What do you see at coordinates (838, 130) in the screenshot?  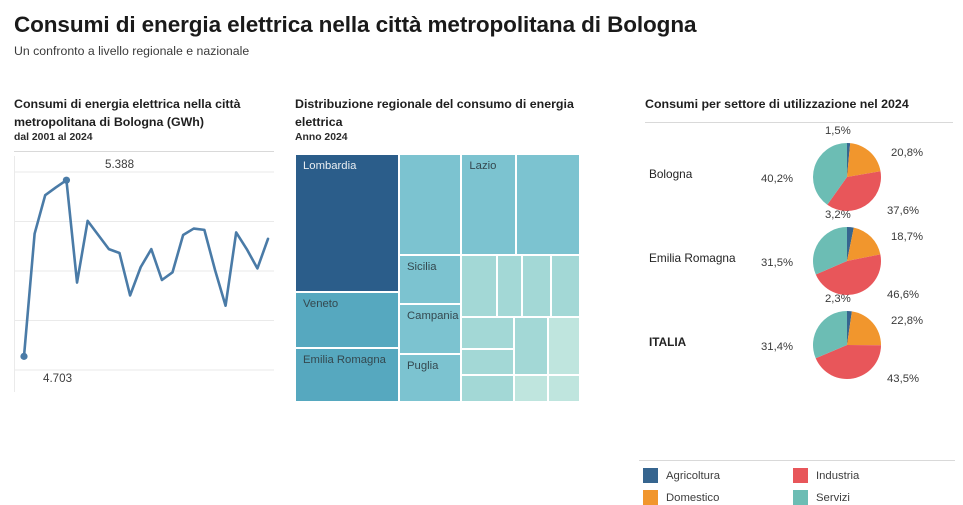 I see `pie-label-agricoltura: 1,5%` at bounding box center [838, 130].